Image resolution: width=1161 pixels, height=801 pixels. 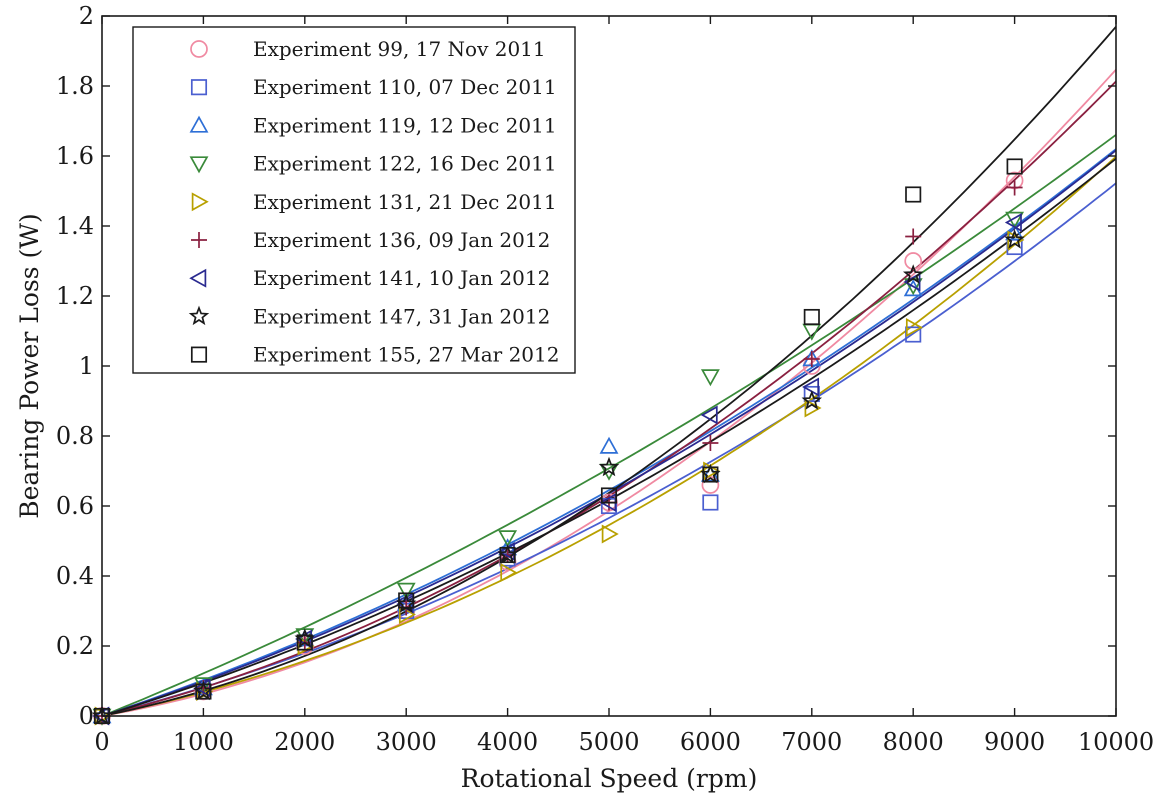 What do you see at coordinates (811, 742) in the screenshot?
I see `x-tick-label: 7000` at bounding box center [811, 742].